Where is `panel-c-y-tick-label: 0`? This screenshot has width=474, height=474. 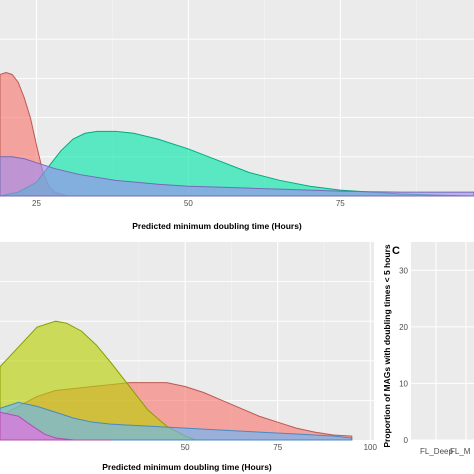
panel-c-y-tick-label: 0 is located at coordinates (406, 440).